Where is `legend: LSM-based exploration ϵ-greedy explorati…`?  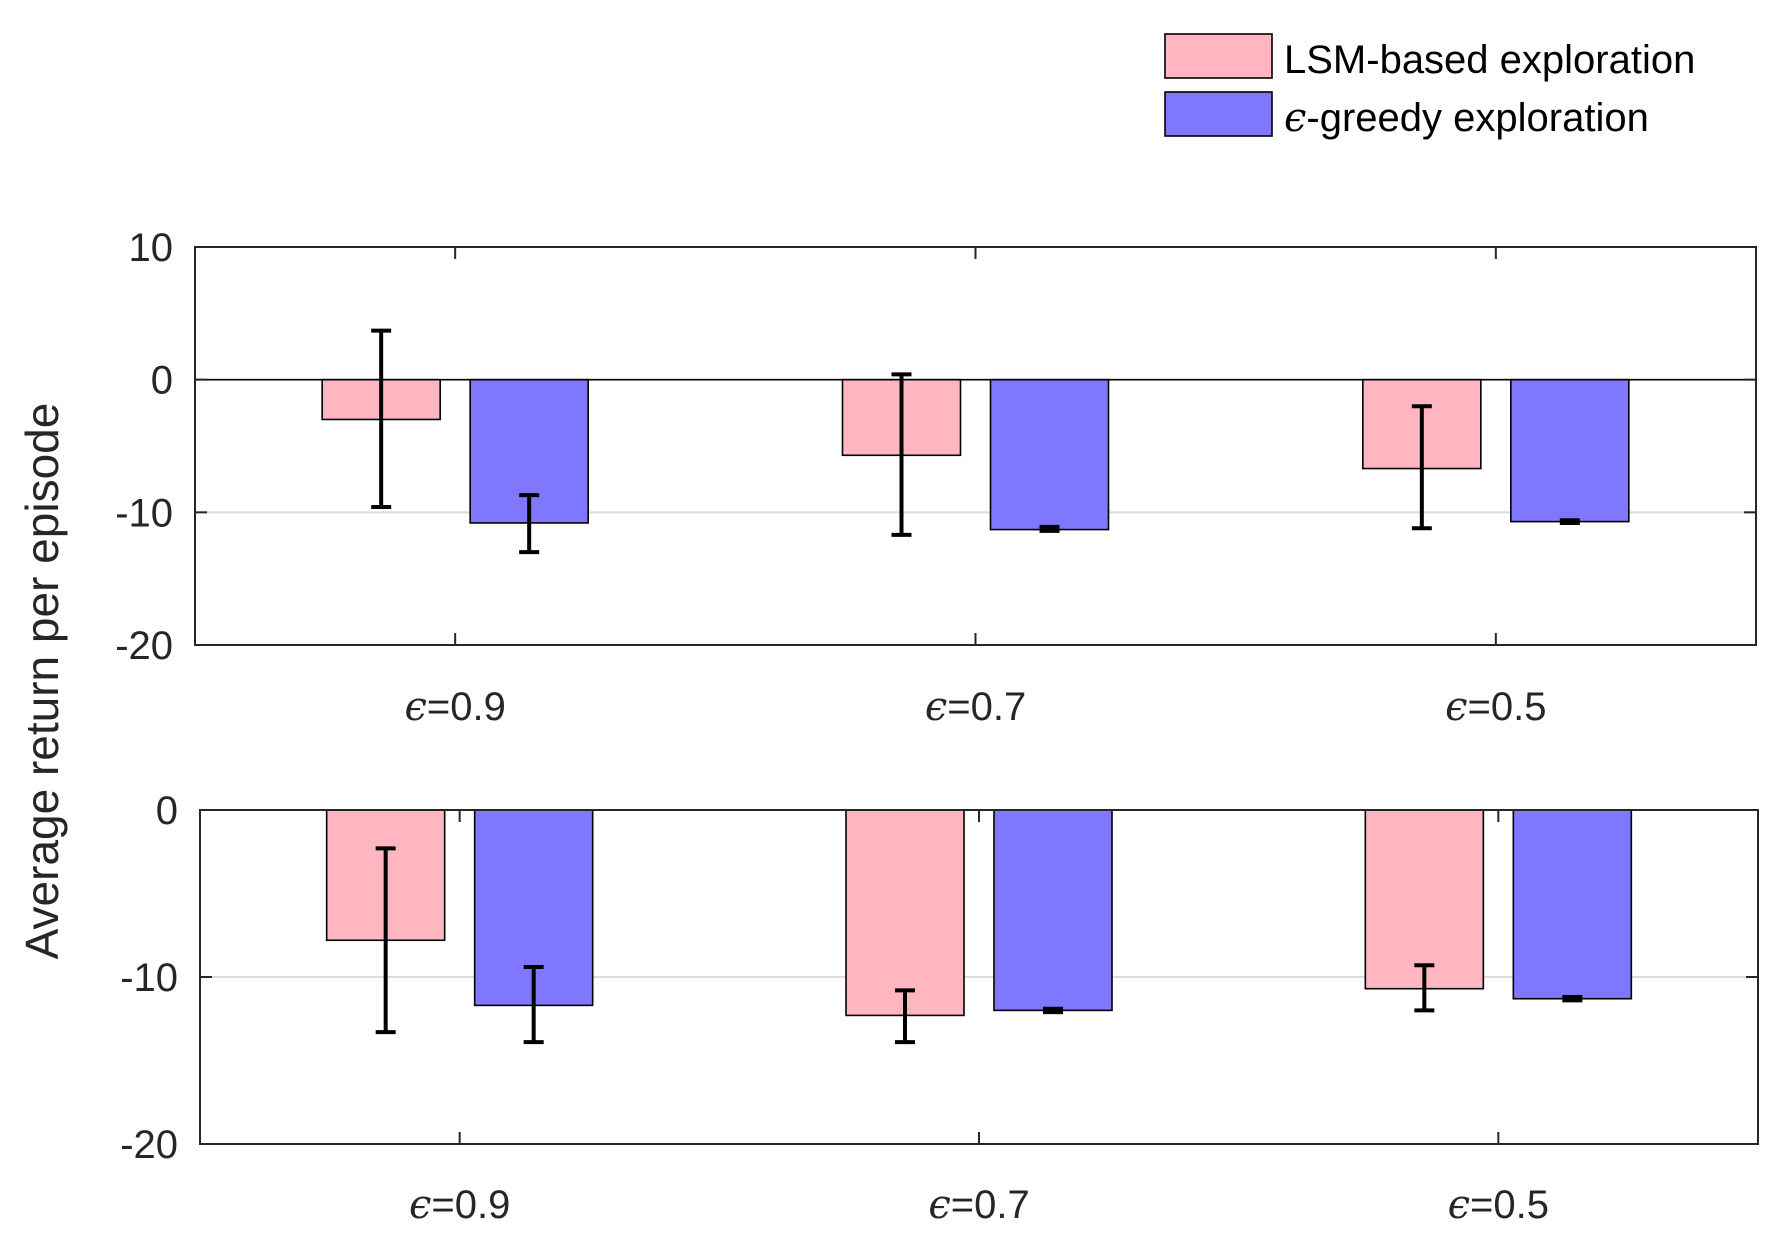
legend: LSM-based exploration ϵ-greedy explorati… is located at coordinates (1429, 87).